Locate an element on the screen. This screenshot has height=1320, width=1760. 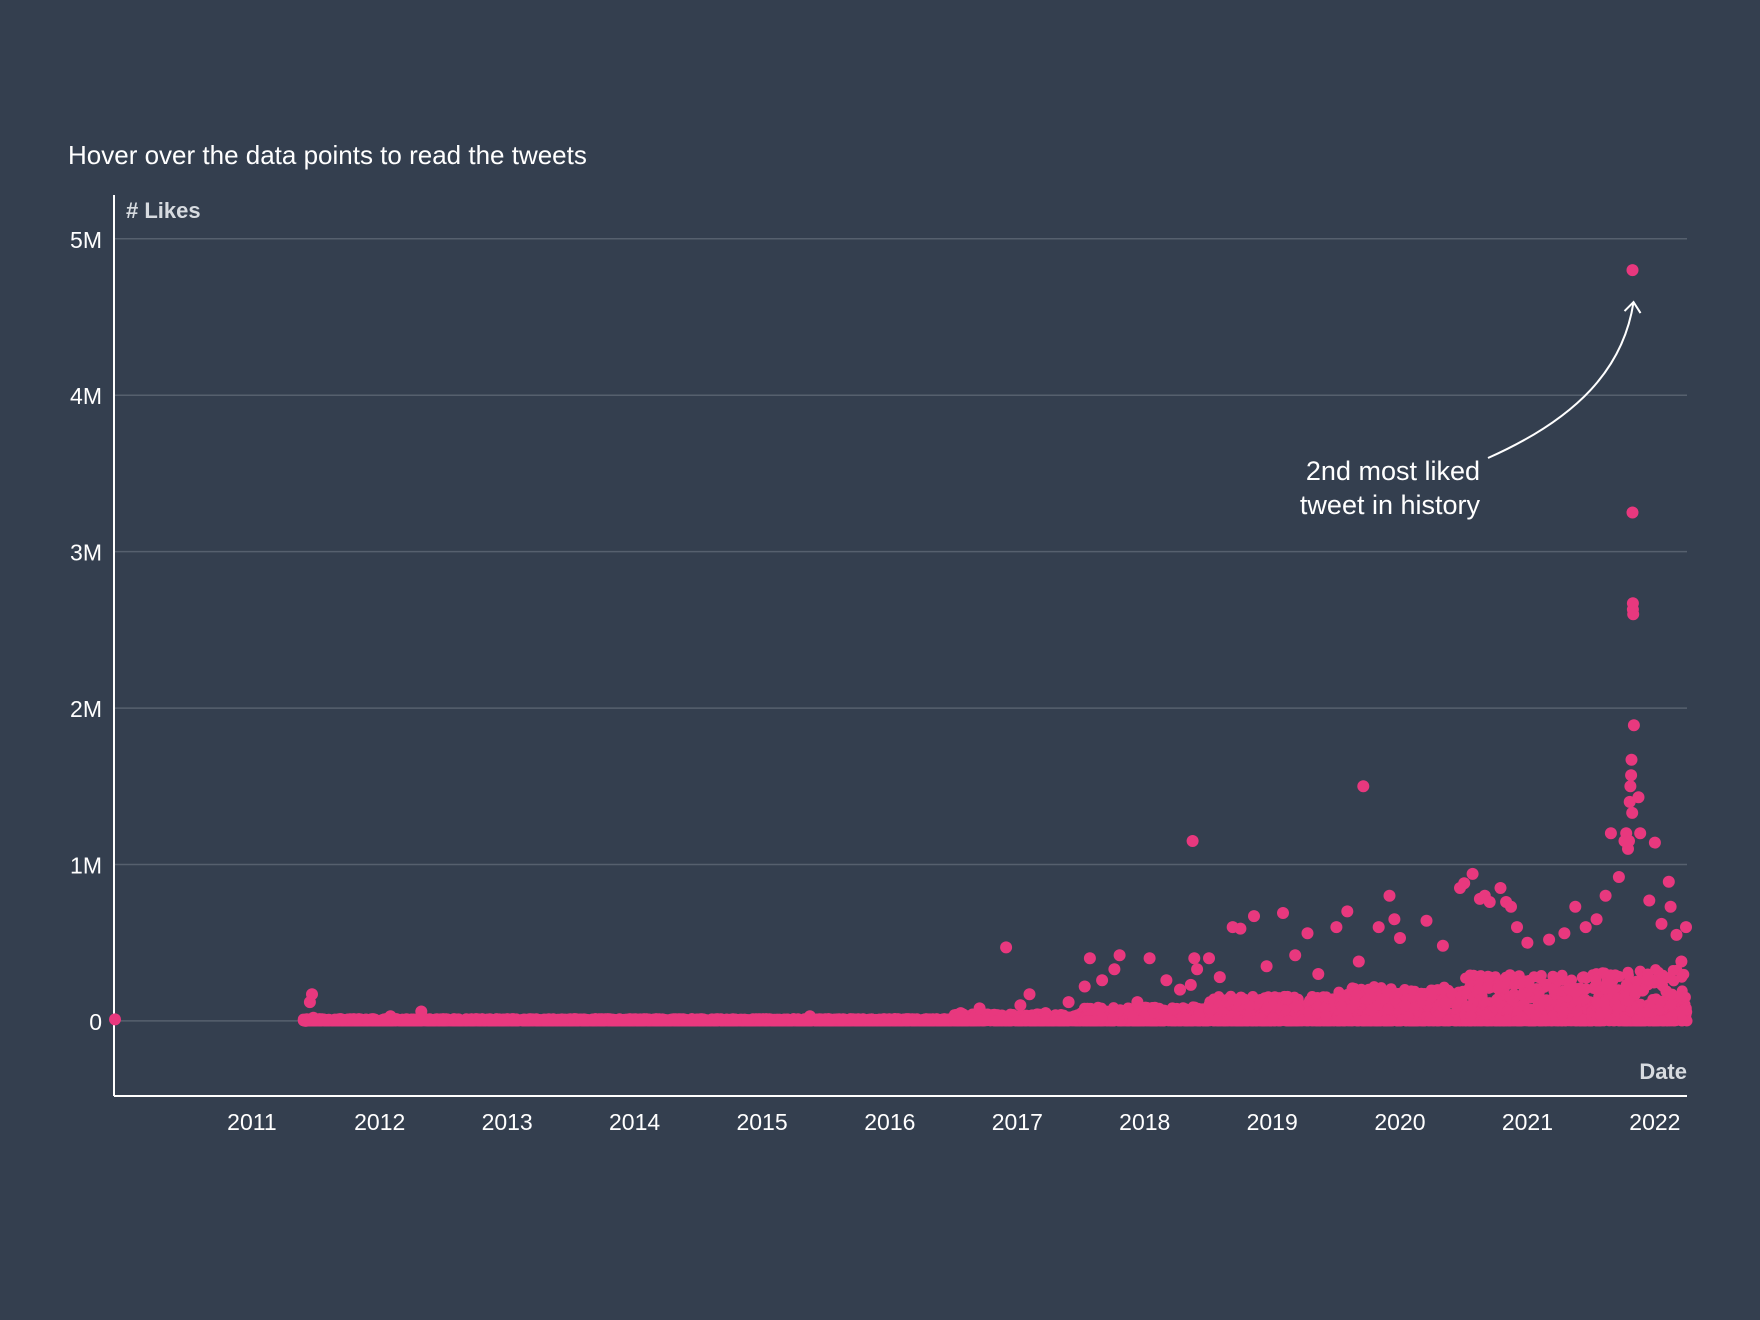
x-tick-label: 2018 is located at coordinates (1144, 1122).